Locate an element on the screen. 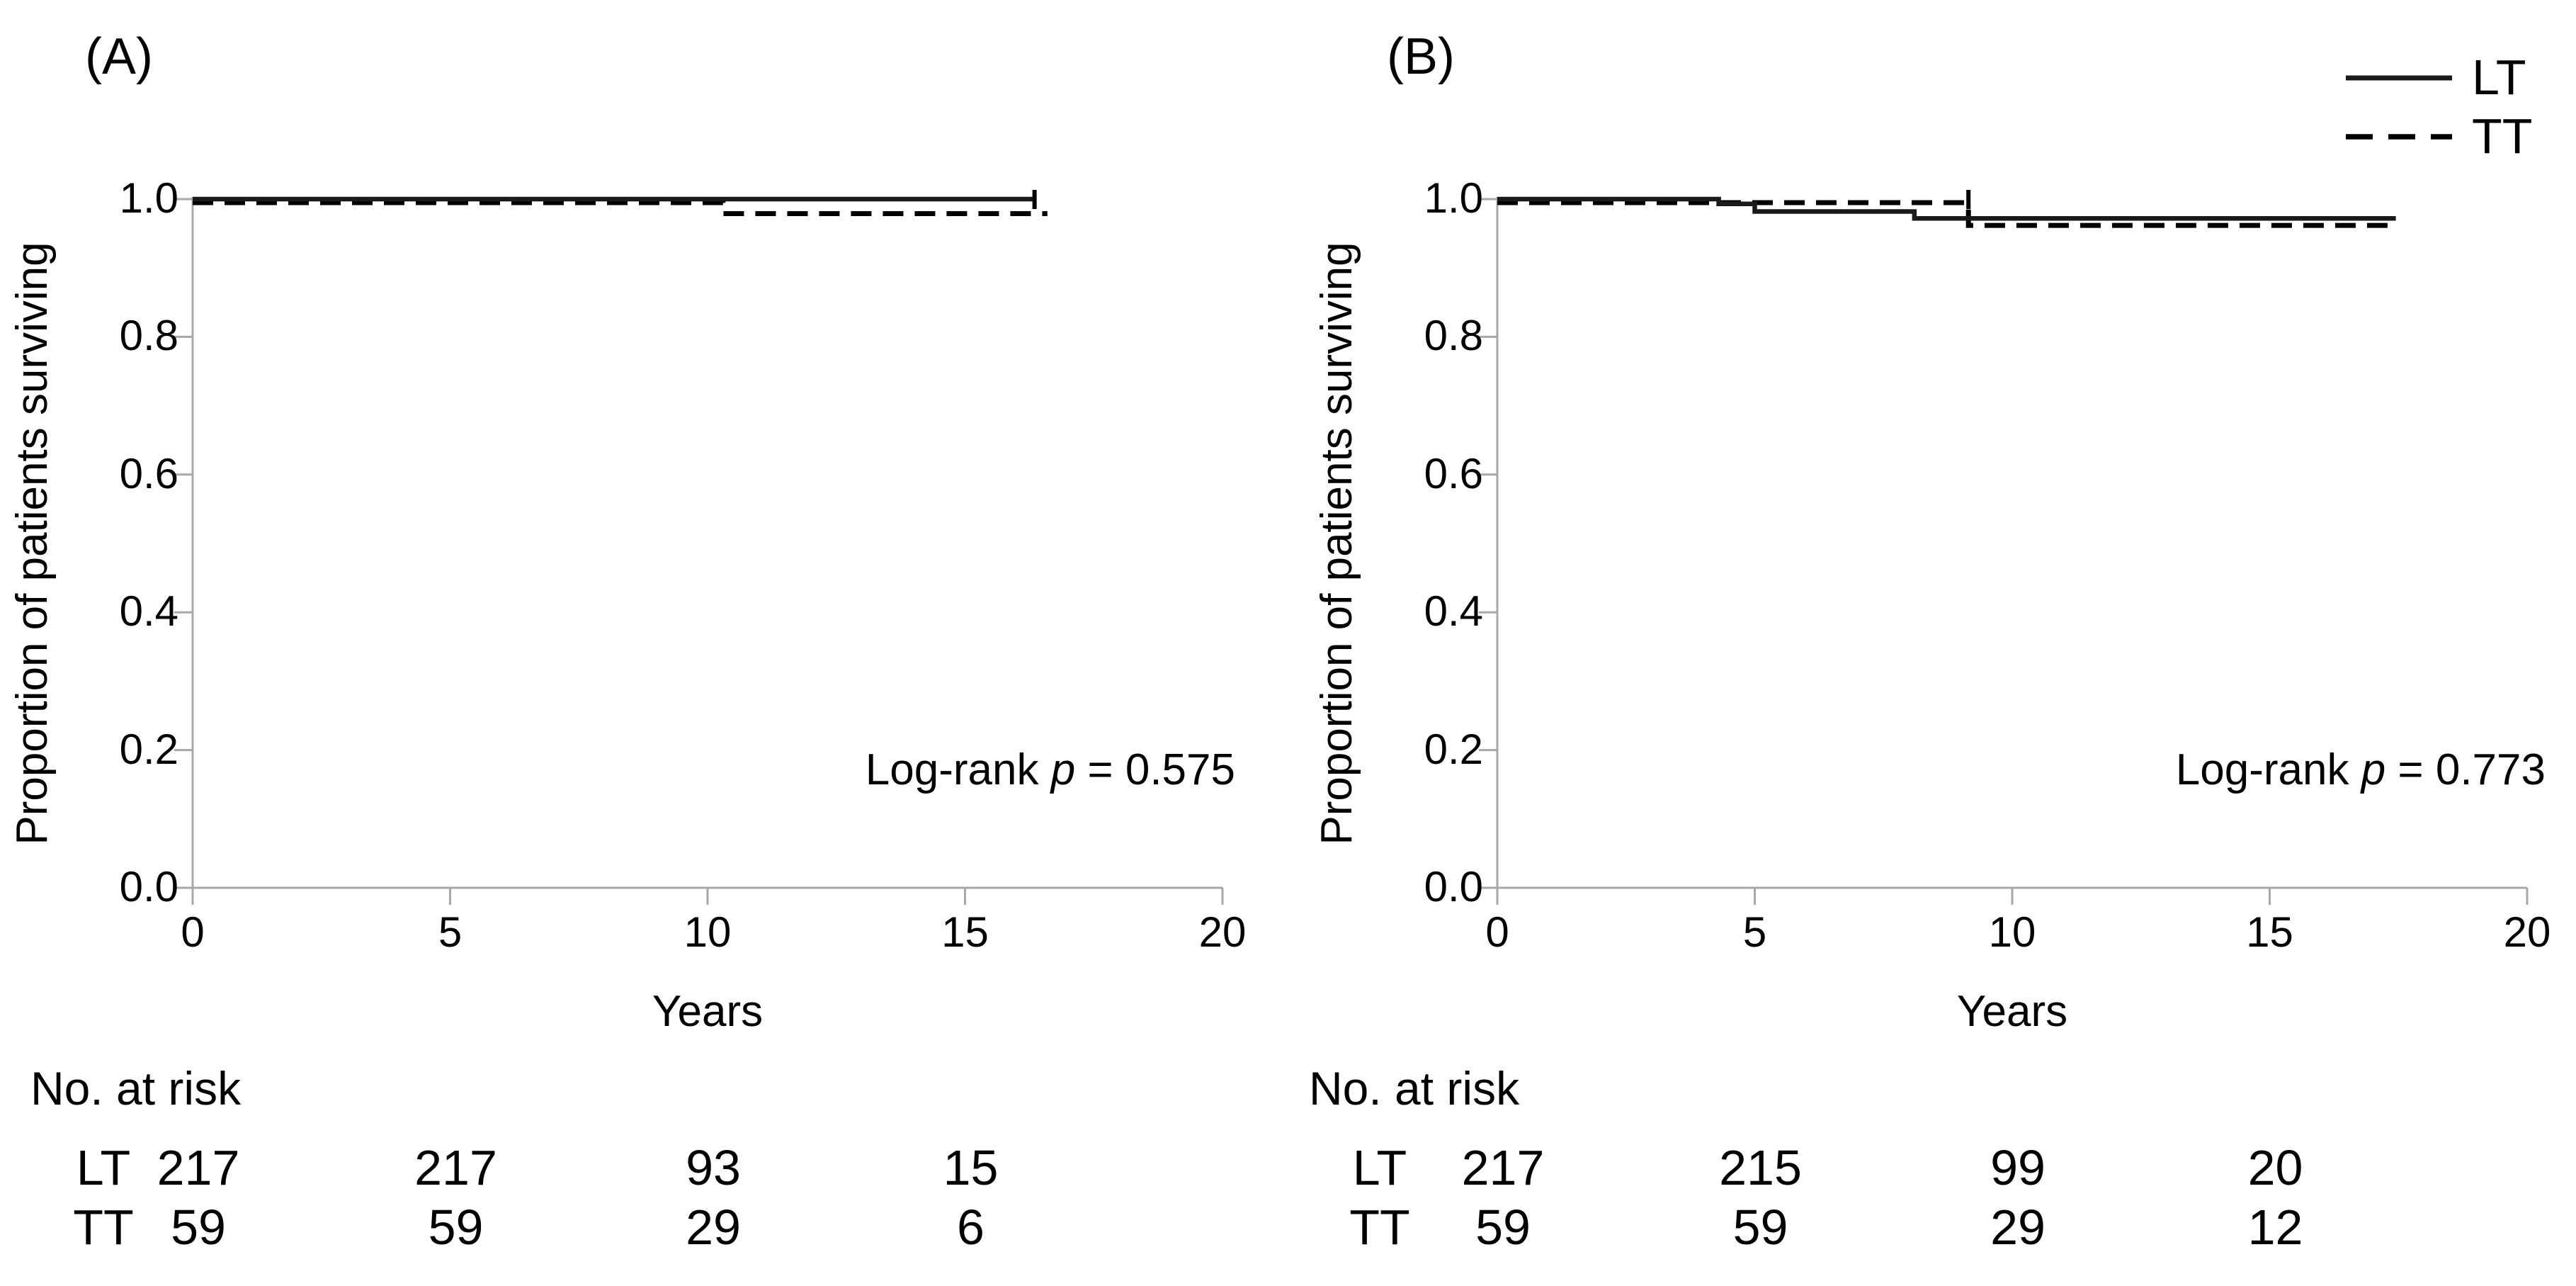 The height and width of the screenshot is (1286, 2576). tt-curve-panel-b is located at coordinates (1946, 214).